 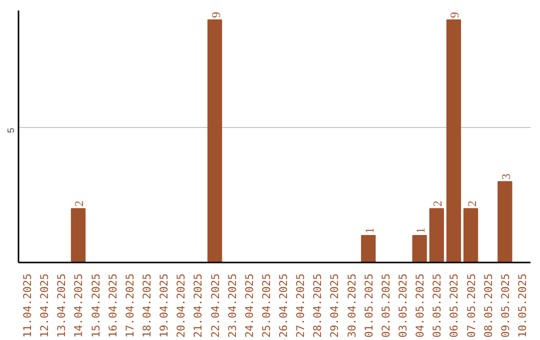 I want to click on x-tick-label: 23.04.2025, so click(x=232, y=306).